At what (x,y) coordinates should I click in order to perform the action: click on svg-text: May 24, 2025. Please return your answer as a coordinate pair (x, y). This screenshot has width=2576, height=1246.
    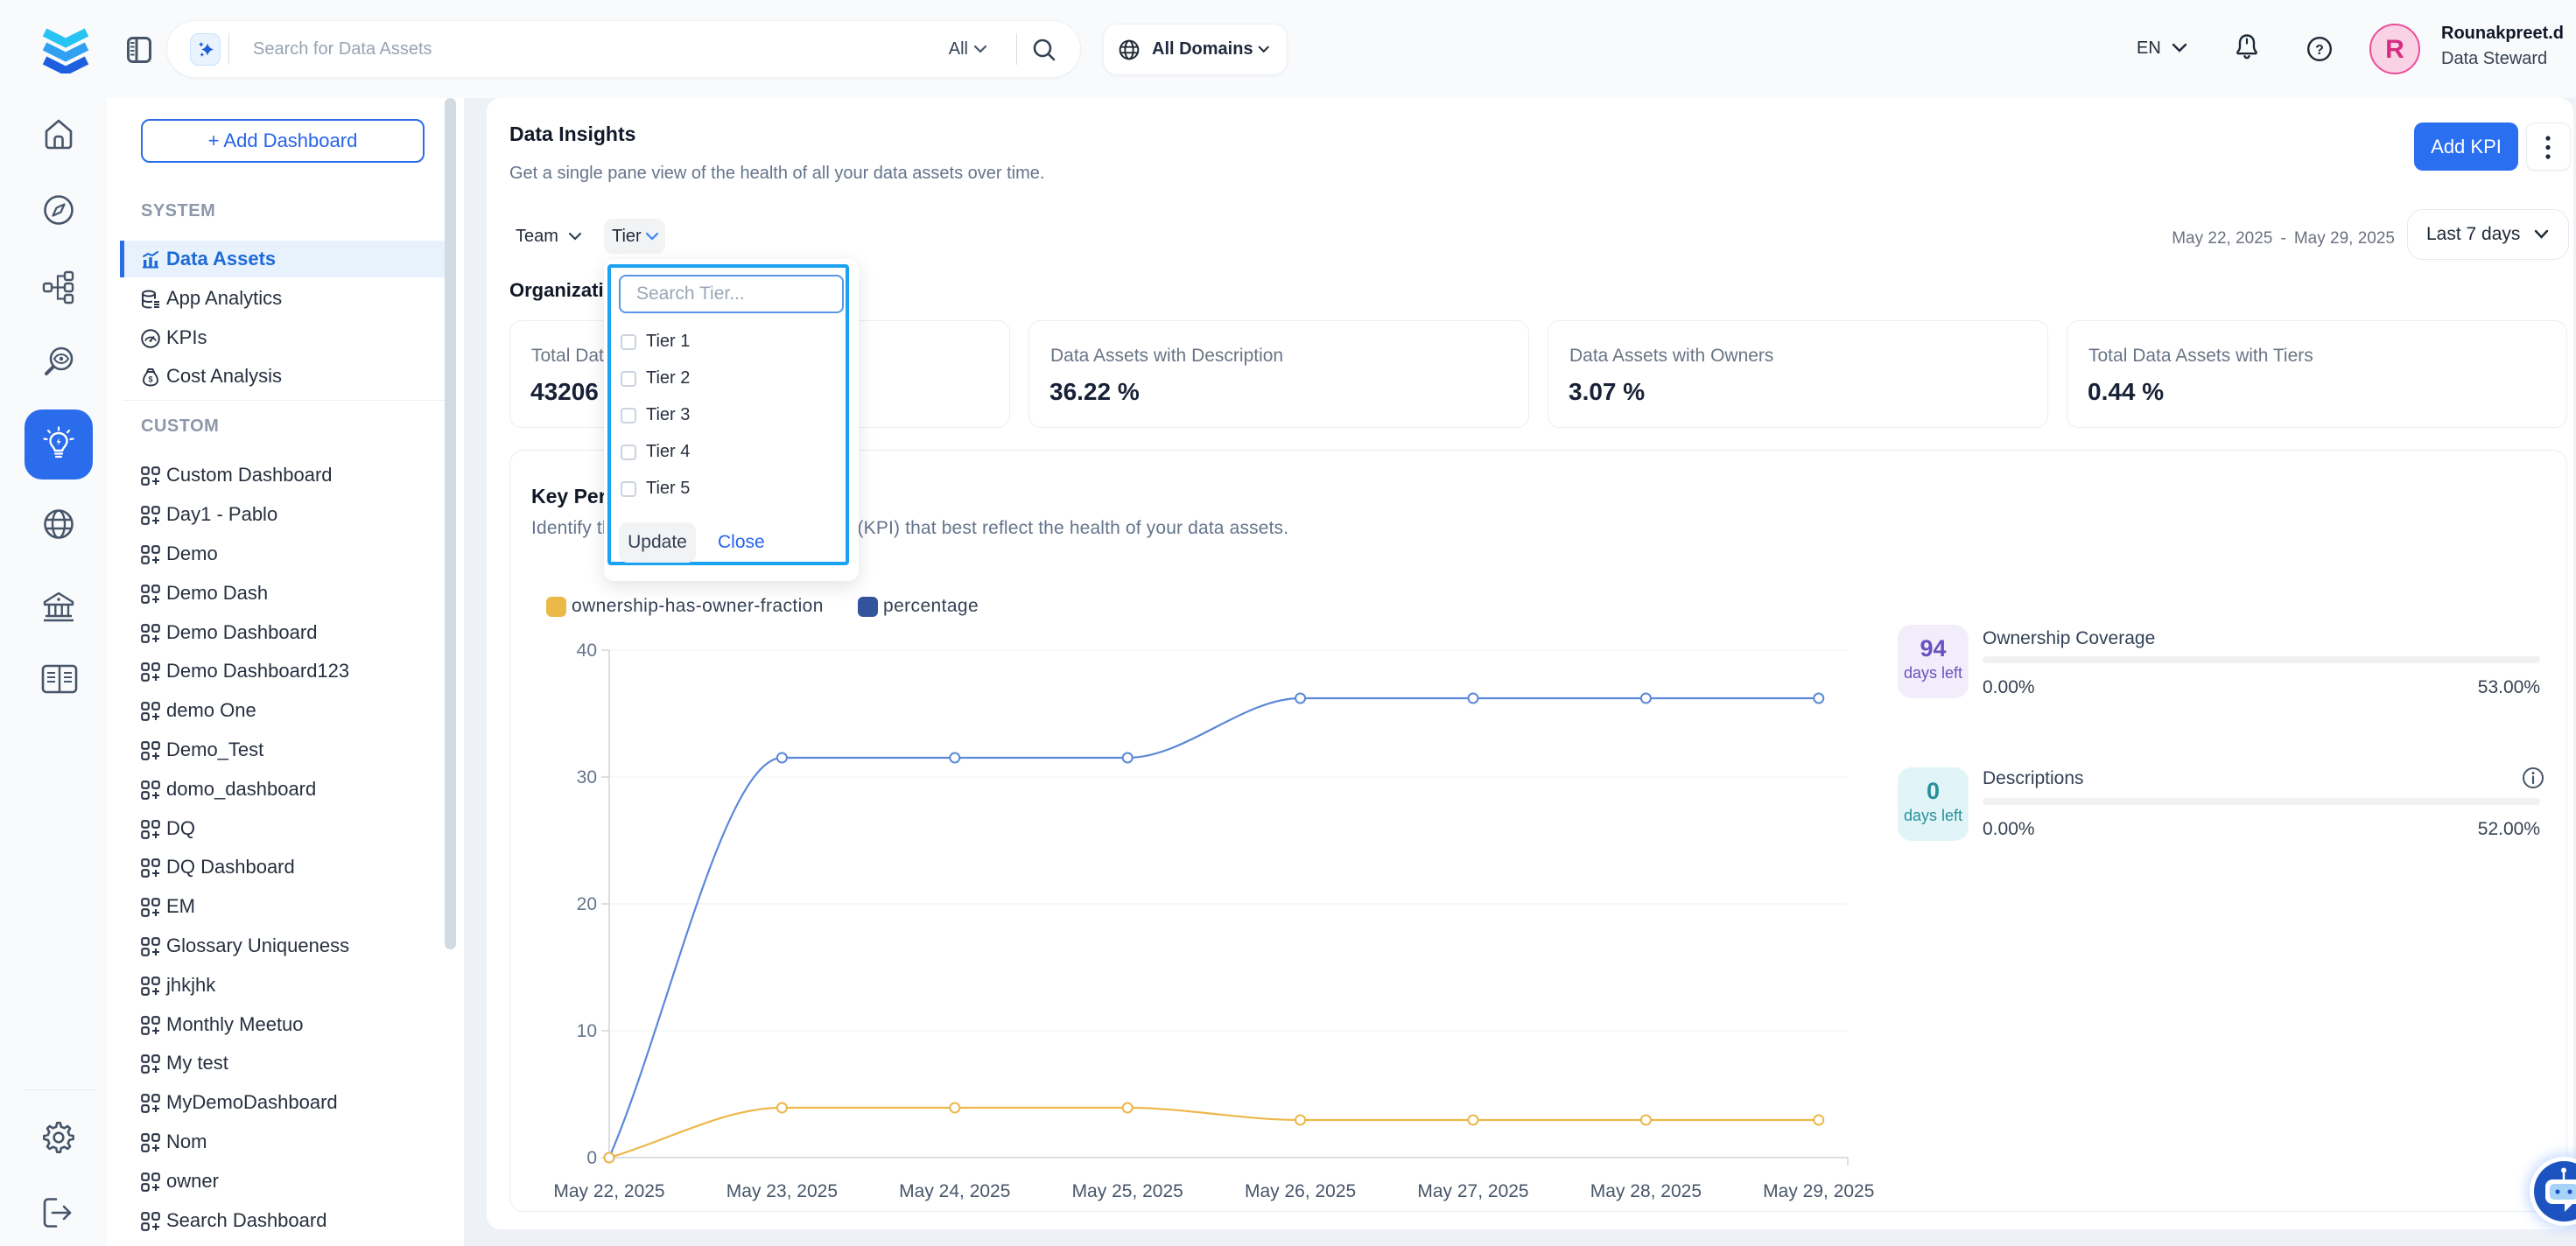
    Looking at the image, I should click on (954, 1191).